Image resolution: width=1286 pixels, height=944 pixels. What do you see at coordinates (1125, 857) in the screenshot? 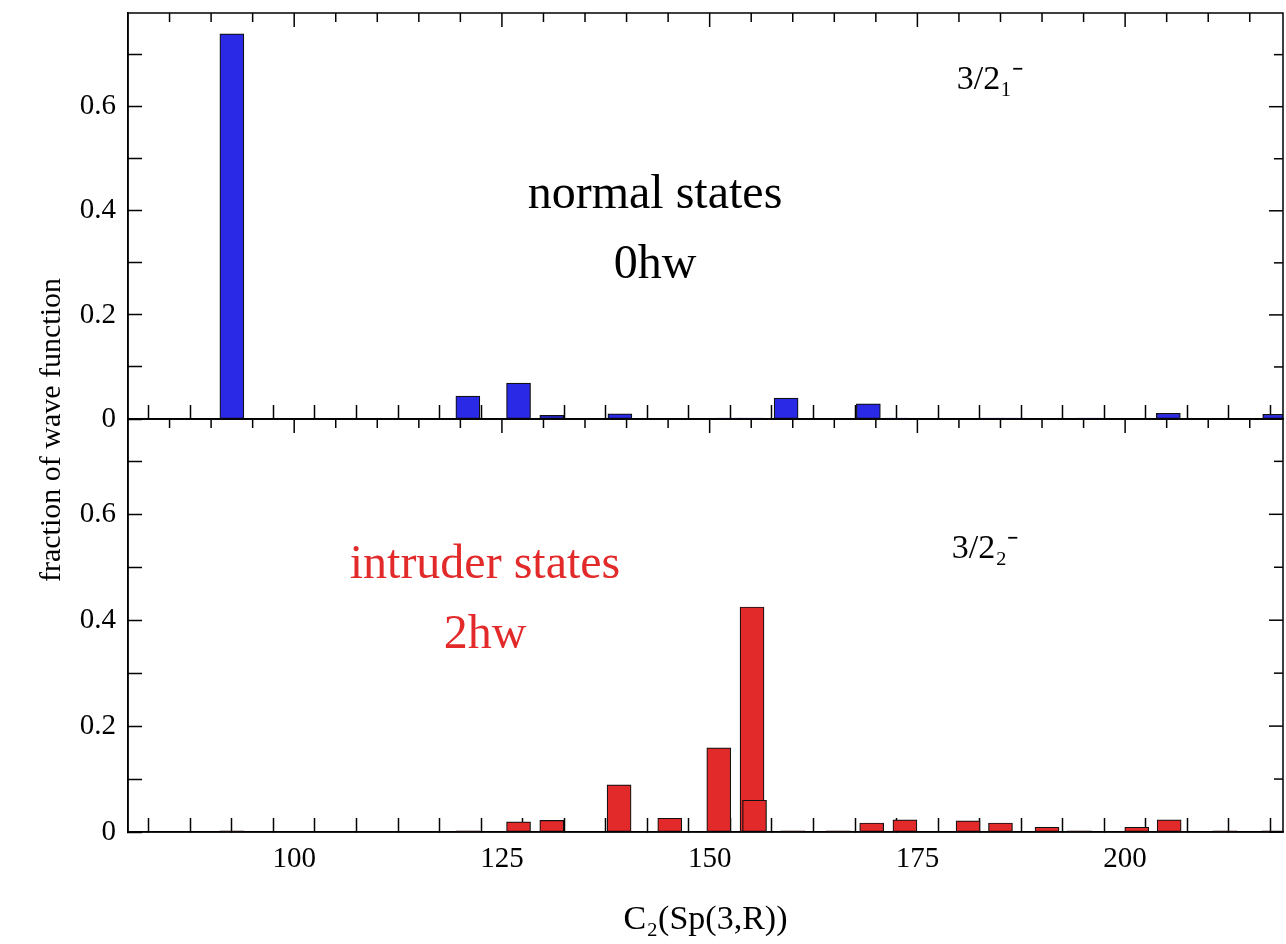
I see `x-tick-label: 200` at bounding box center [1125, 857].